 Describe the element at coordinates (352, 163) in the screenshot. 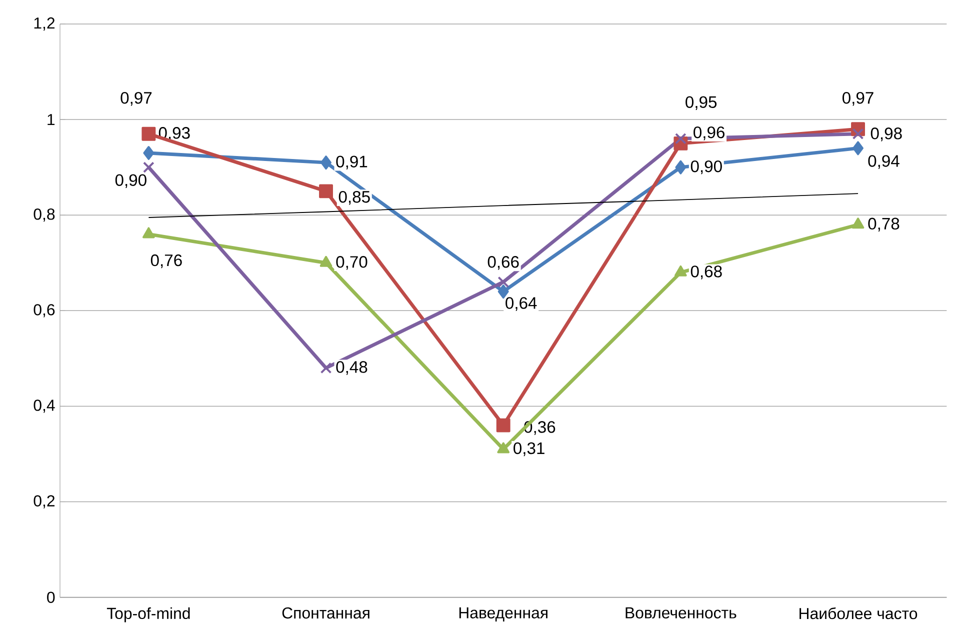

I see `data-label: 0,91` at that location.